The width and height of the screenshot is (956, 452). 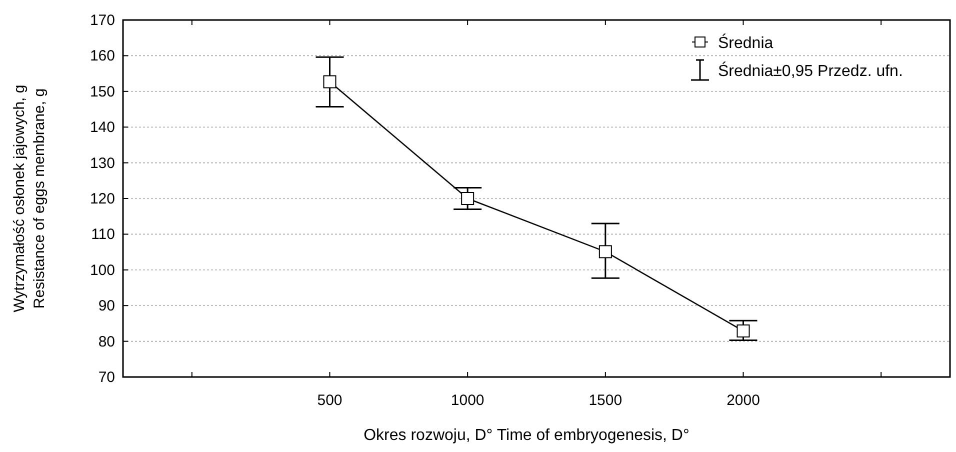 I want to click on y-tick-label: 150, so click(x=102, y=91).